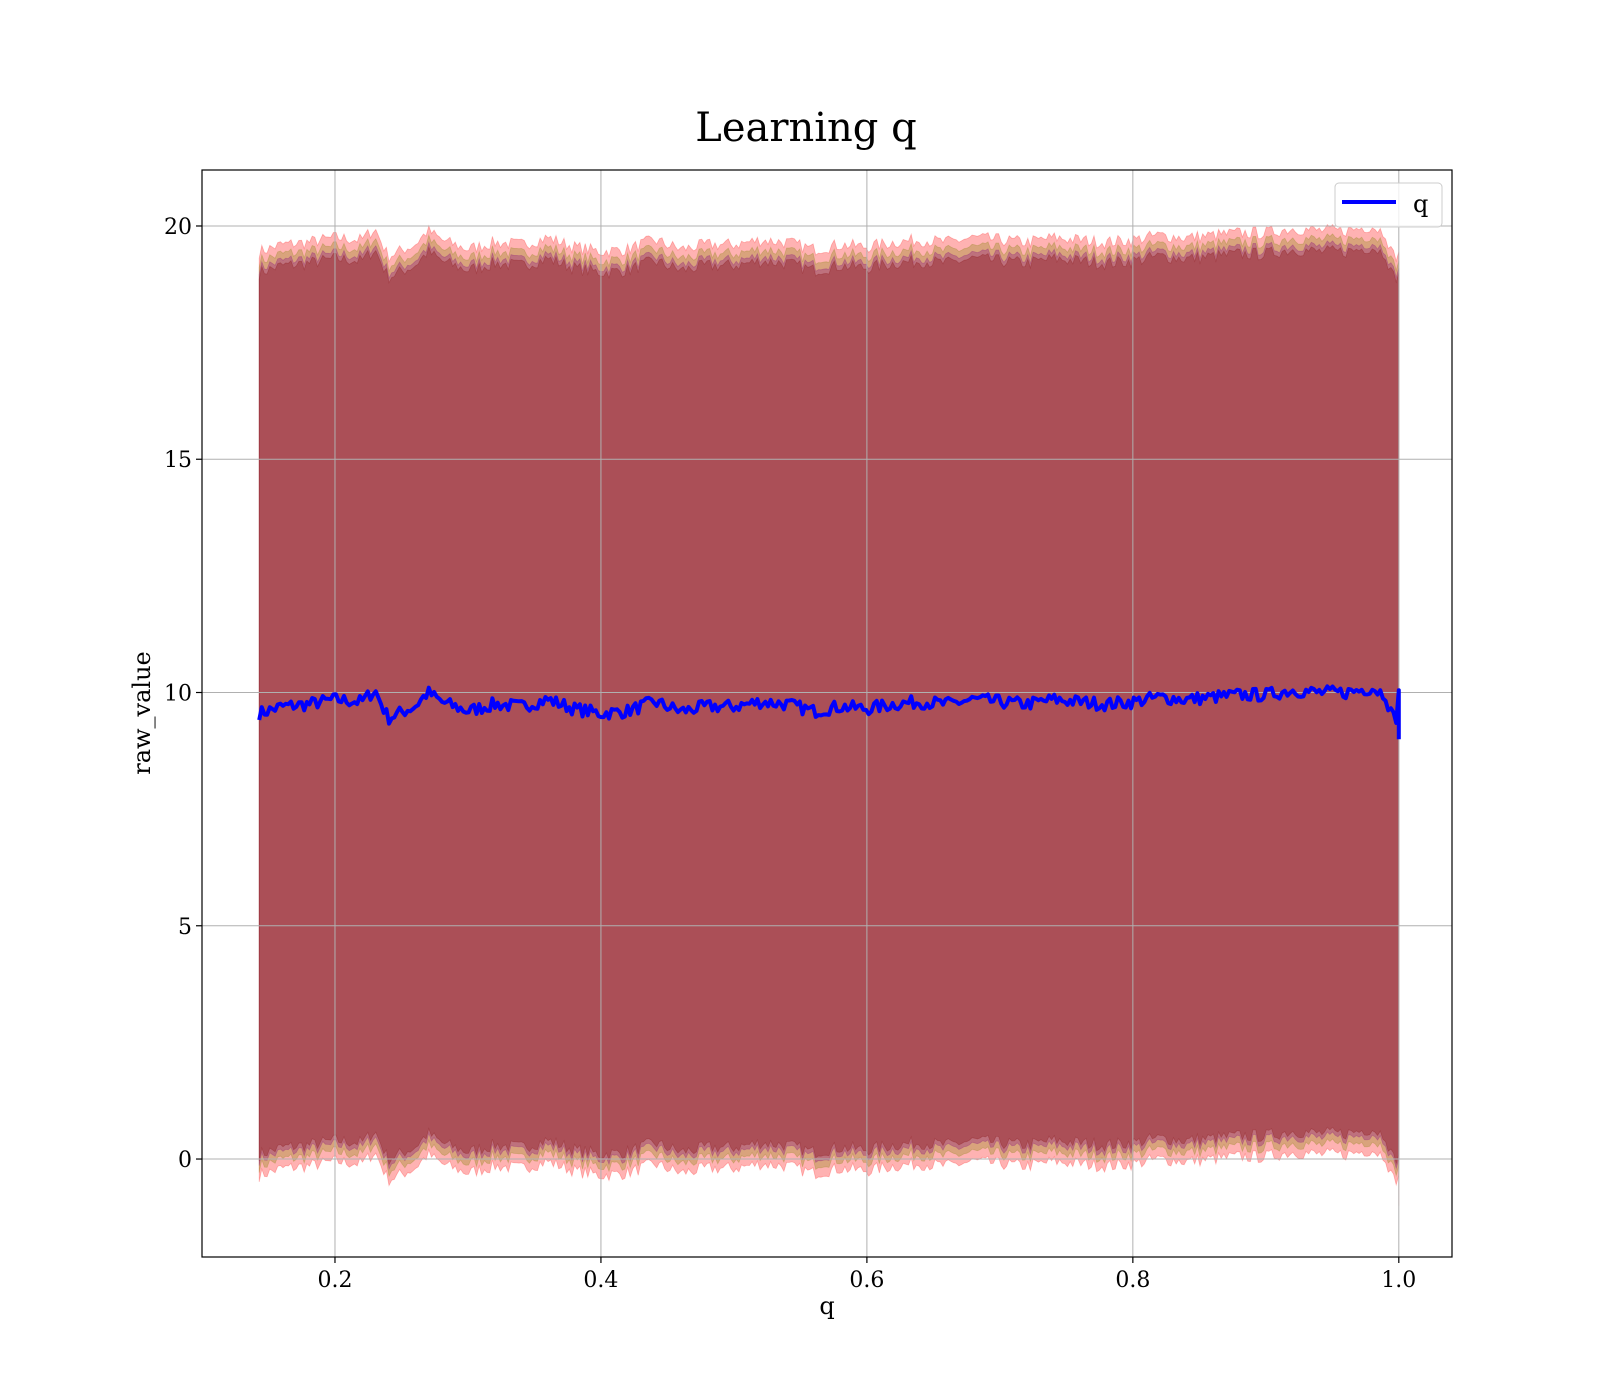 The image size is (1600, 1400). I want to click on y-tick-label: 0, so click(185, 1160).